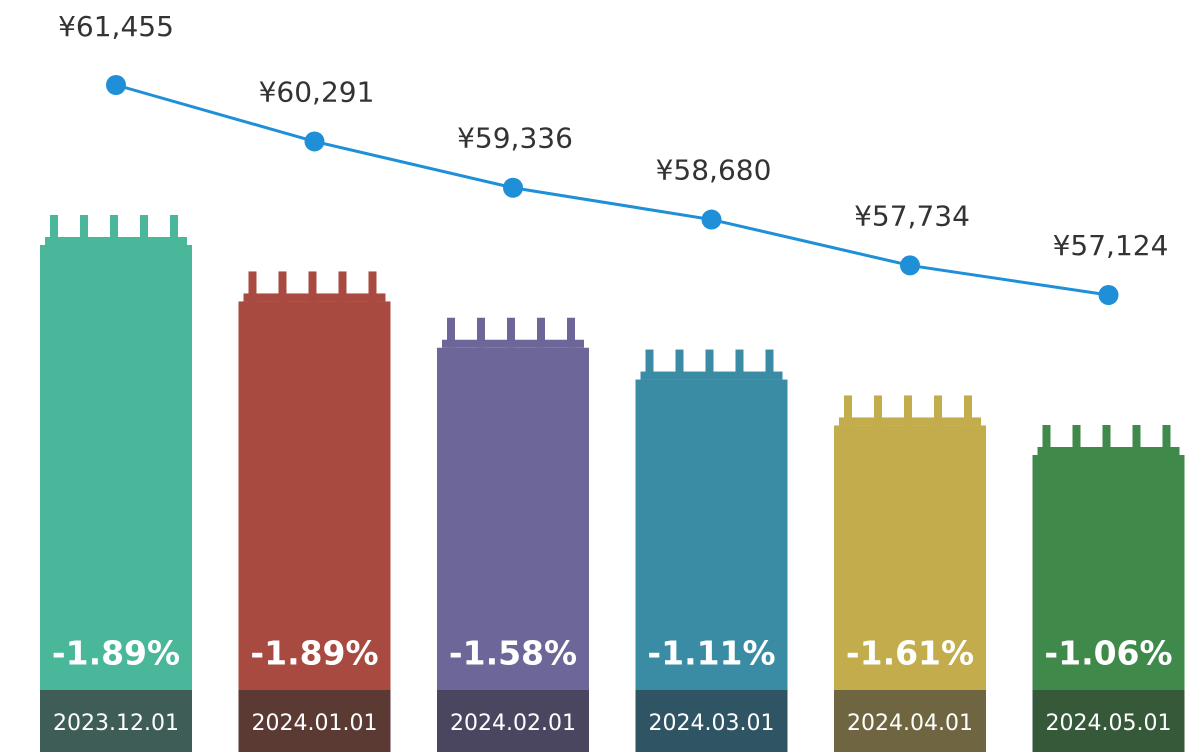  What do you see at coordinates (513, 653) in the screenshot?
I see `change-label: -1.58%` at bounding box center [513, 653].